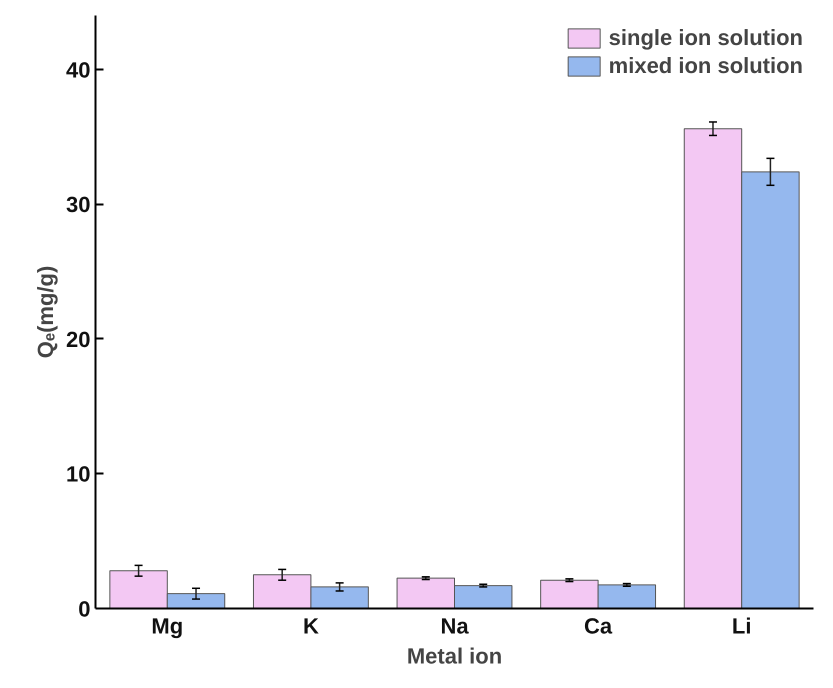  Describe the element at coordinates (705, 66) in the screenshot. I see `legend-label: mixed ion solution` at that location.